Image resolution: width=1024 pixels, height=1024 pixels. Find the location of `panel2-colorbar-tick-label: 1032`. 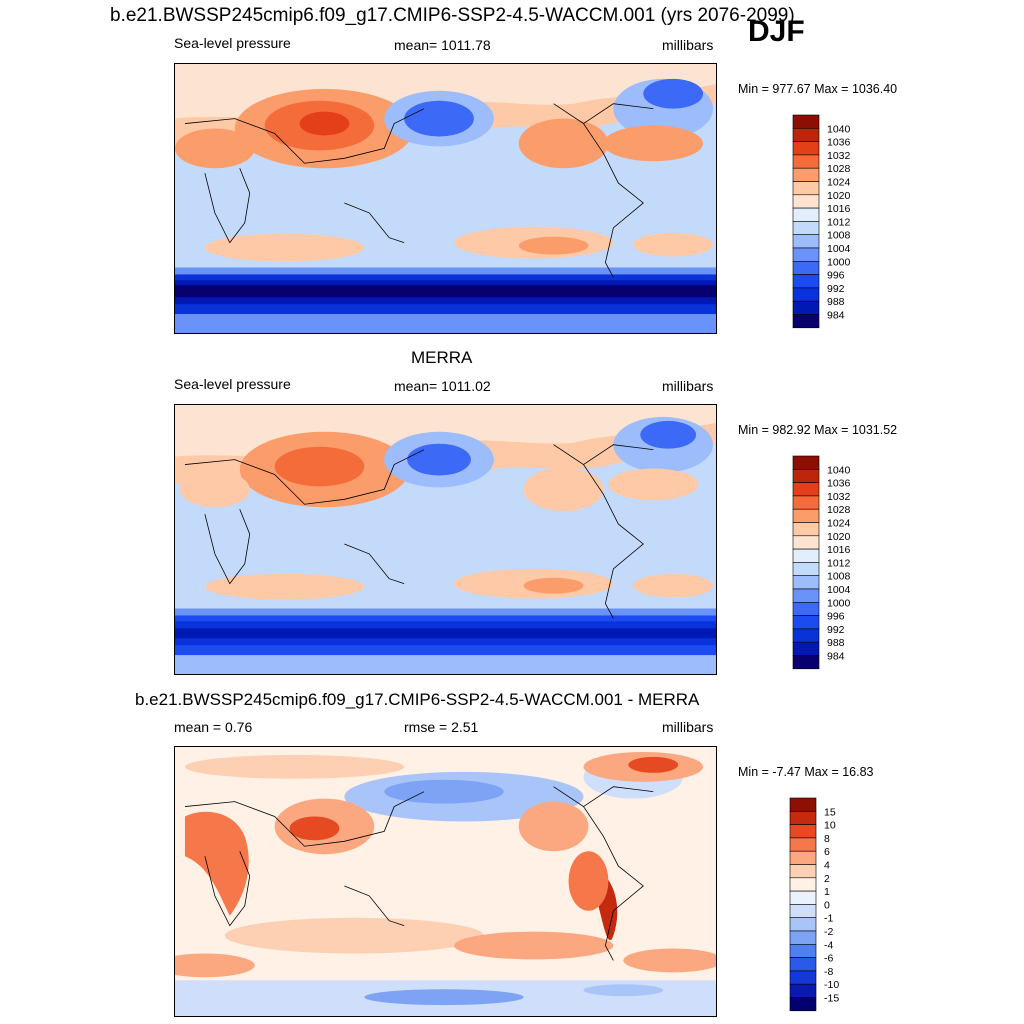

panel2-colorbar-tick-label: 1032 is located at coordinates (839, 497).